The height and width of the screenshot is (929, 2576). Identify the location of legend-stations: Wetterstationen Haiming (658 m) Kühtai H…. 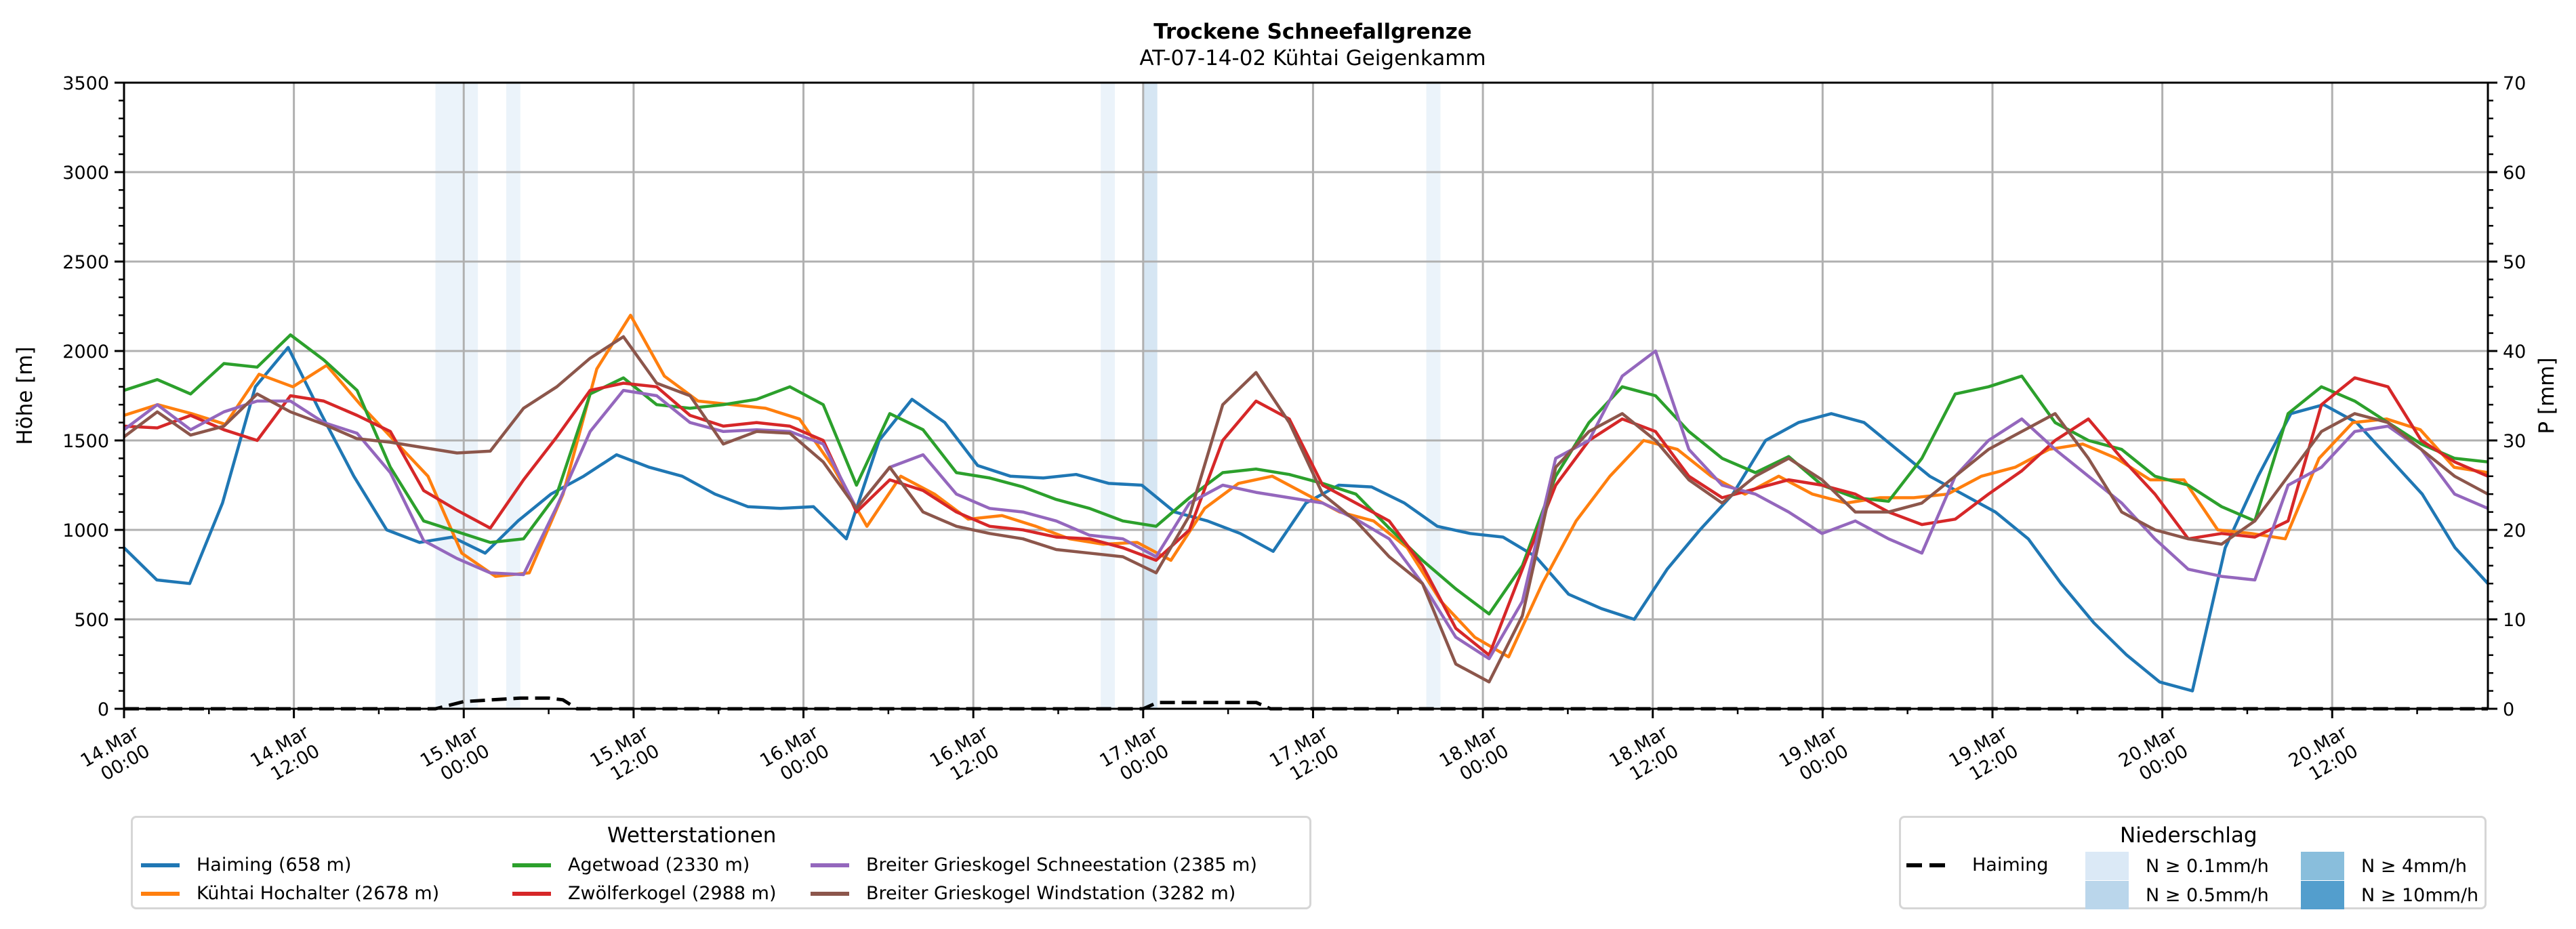
(721, 862).